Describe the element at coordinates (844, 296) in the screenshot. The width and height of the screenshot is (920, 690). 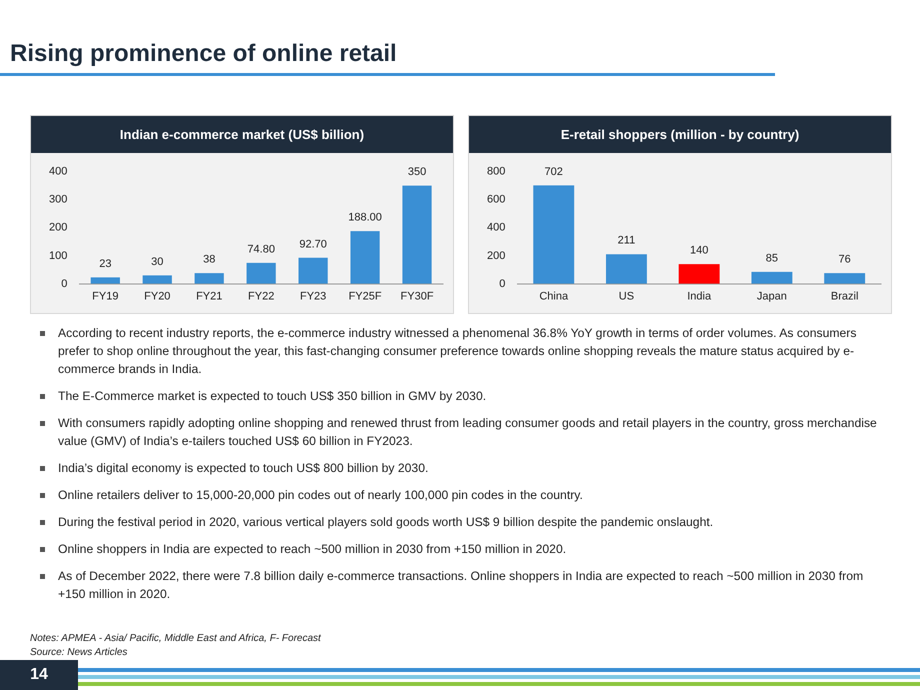
I see `x-tick-label: Brazil` at that location.